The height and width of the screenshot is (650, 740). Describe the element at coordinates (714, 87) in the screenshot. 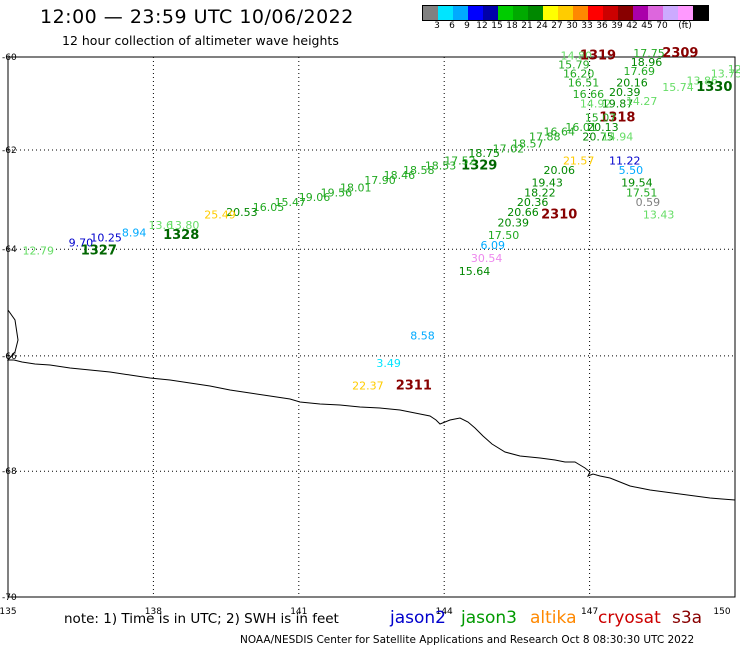

I see `track-id-label: 1330` at that location.